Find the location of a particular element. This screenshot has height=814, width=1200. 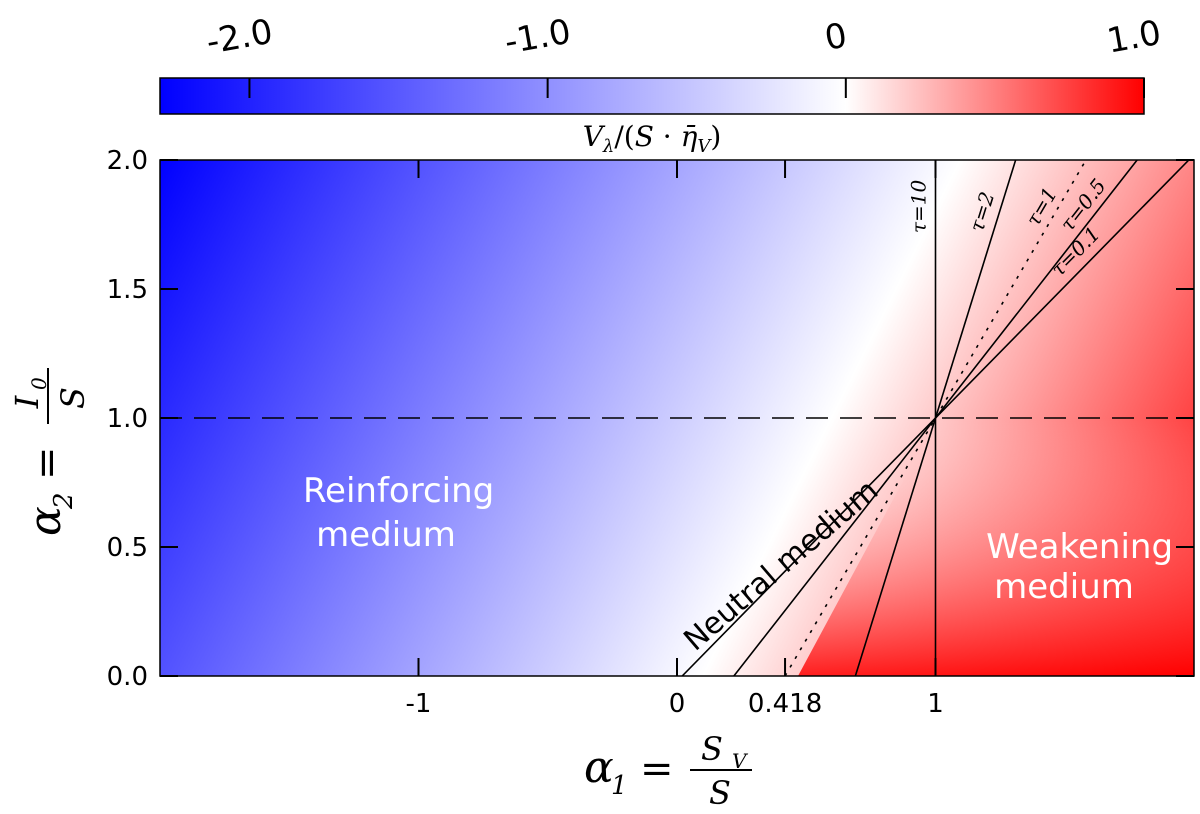

svg-text: V is located at coordinates (740, 761).